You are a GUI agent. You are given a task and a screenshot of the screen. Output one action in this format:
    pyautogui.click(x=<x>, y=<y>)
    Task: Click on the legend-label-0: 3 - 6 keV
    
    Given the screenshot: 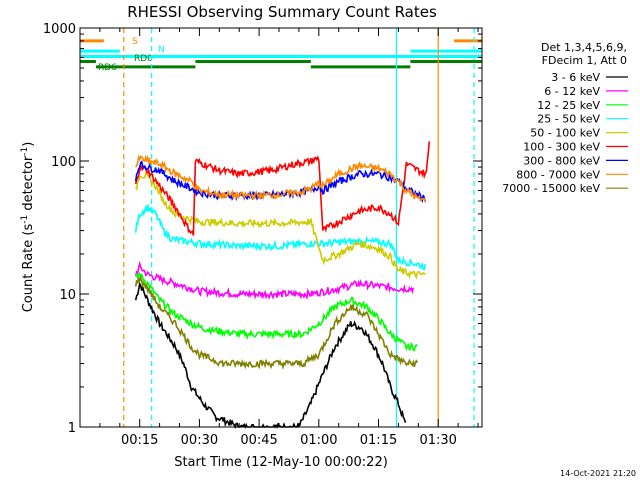 What is the action you would take?
    pyautogui.click(x=575, y=77)
    